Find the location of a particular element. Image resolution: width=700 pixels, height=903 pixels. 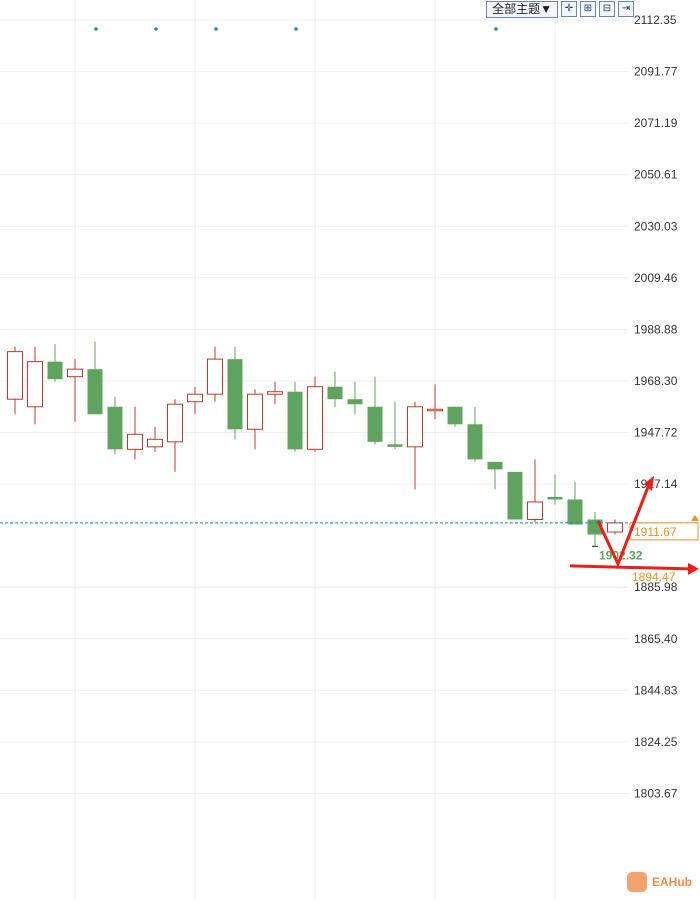

y-tick-label: 1865.40 is located at coordinates (656, 639).